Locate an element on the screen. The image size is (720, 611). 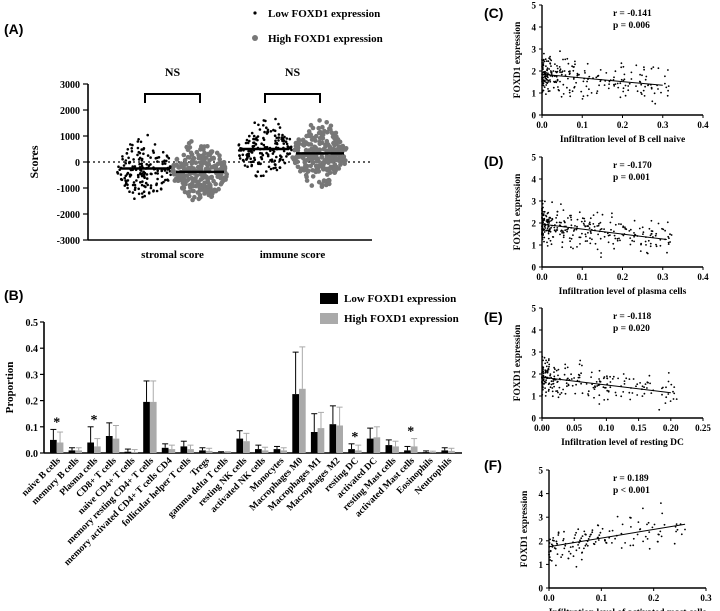
y-axis-title-c: FOXD1 expression is located at coordinates (518, 59).